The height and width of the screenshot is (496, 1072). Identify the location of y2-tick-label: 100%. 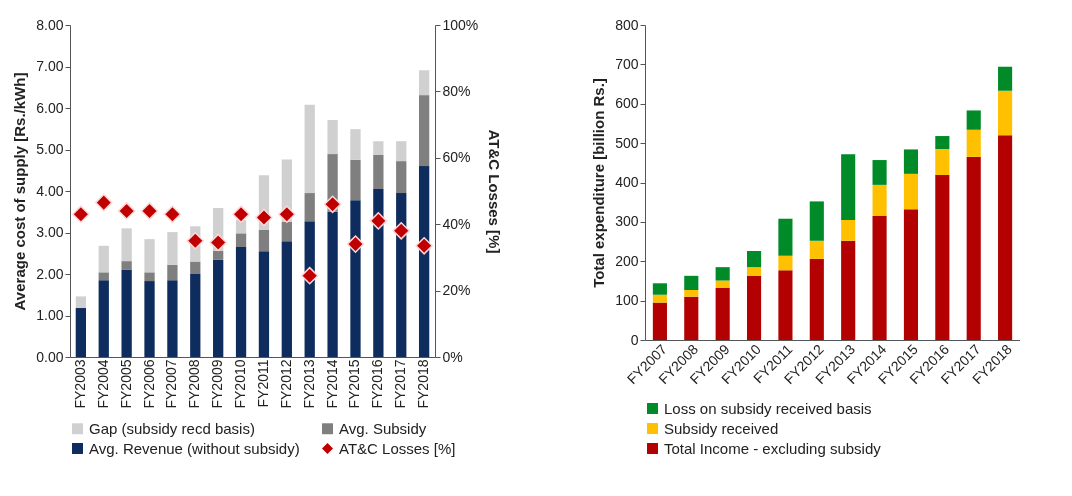
(460, 24).